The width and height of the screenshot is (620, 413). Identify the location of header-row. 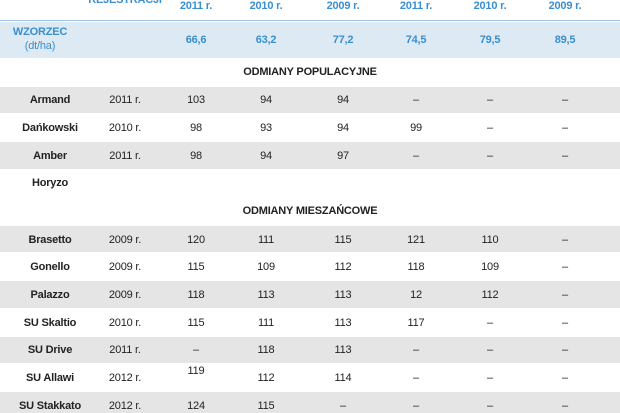
(310, 10).